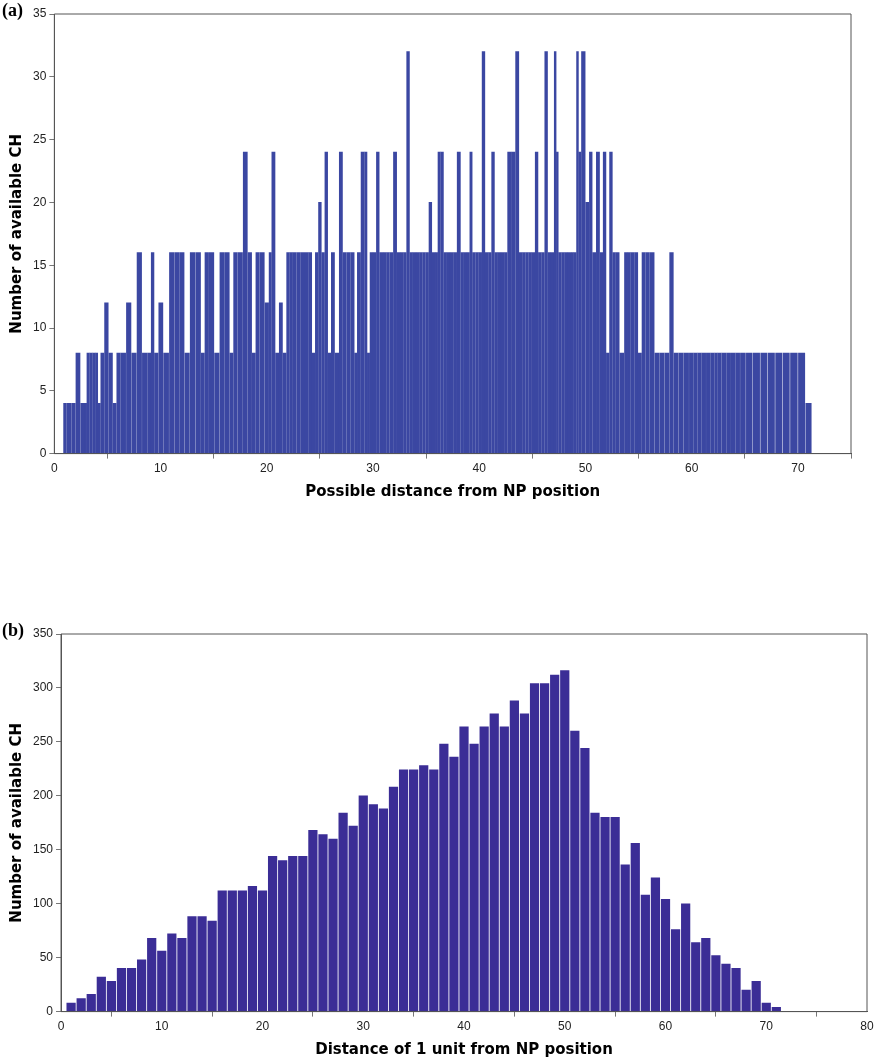 This screenshot has height=1063, width=881. What do you see at coordinates (39, 76) in the screenshot?
I see `y-tick-label: 30` at bounding box center [39, 76].